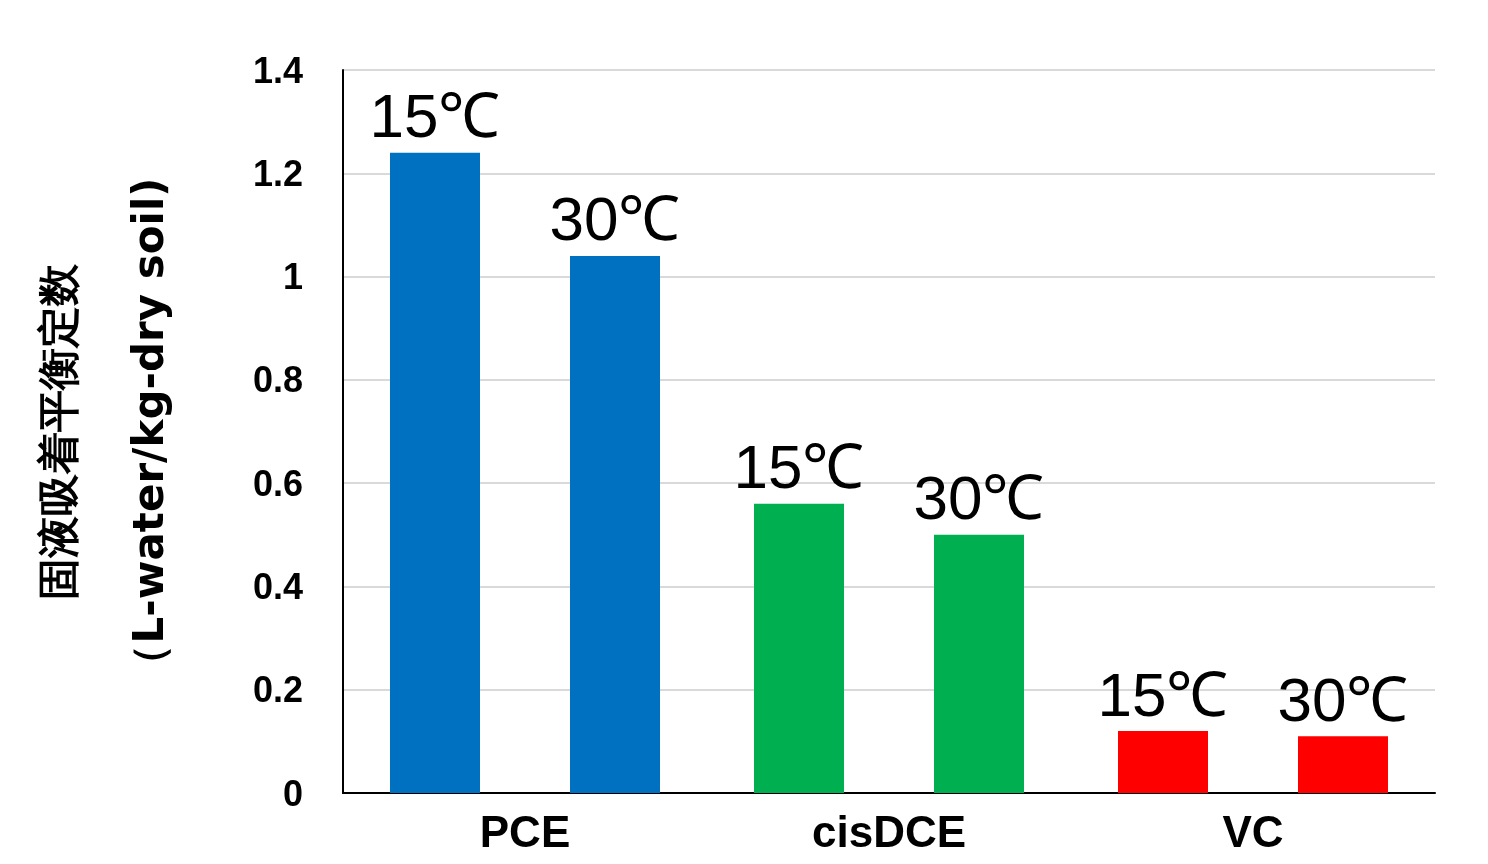  I want to click on y-tick-label: 1, so click(292, 277).